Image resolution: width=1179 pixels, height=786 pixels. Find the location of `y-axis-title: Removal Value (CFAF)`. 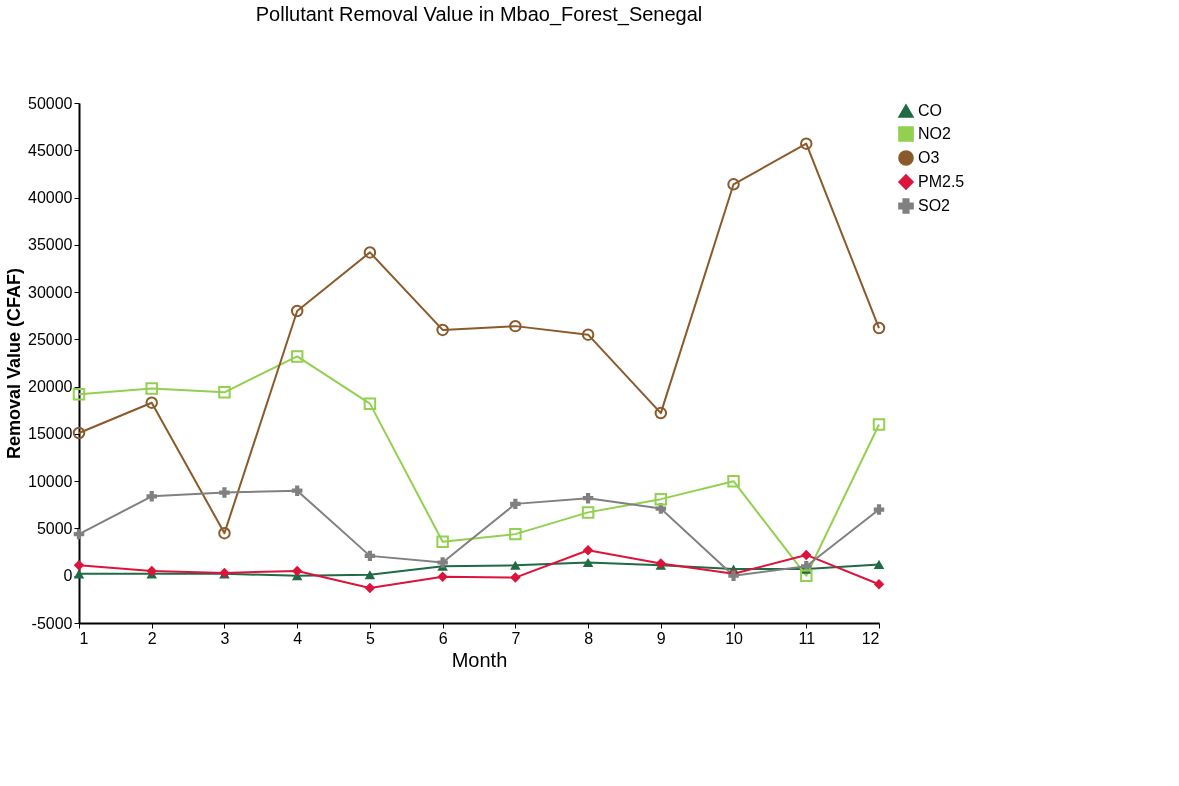

y-axis-title: Removal Value (CFAF) is located at coordinates (14, 363).